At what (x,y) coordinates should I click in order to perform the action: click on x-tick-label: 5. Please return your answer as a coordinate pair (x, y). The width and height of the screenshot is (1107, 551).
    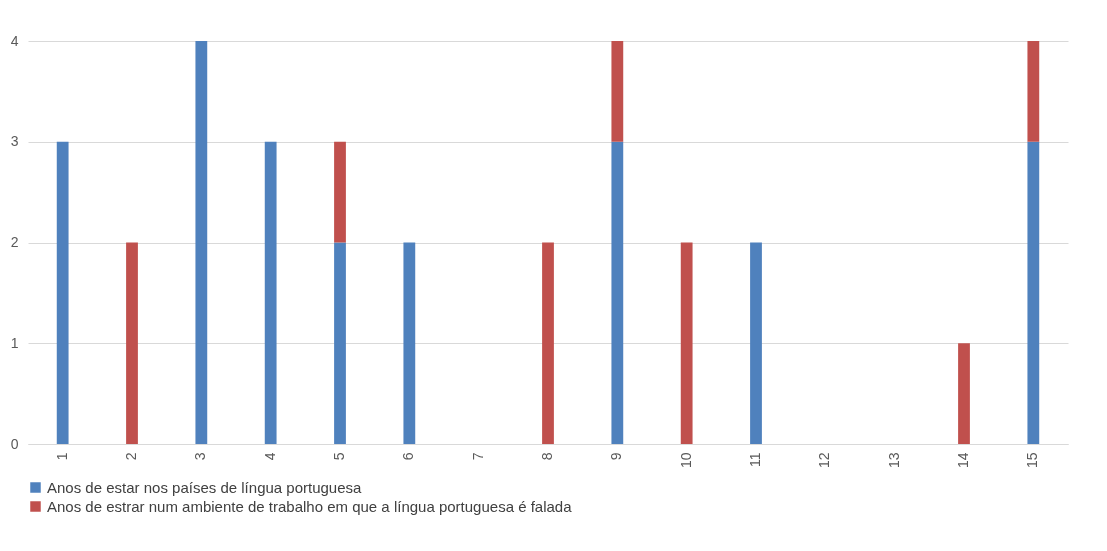
    Looking at the image, I should click on (339, 456).